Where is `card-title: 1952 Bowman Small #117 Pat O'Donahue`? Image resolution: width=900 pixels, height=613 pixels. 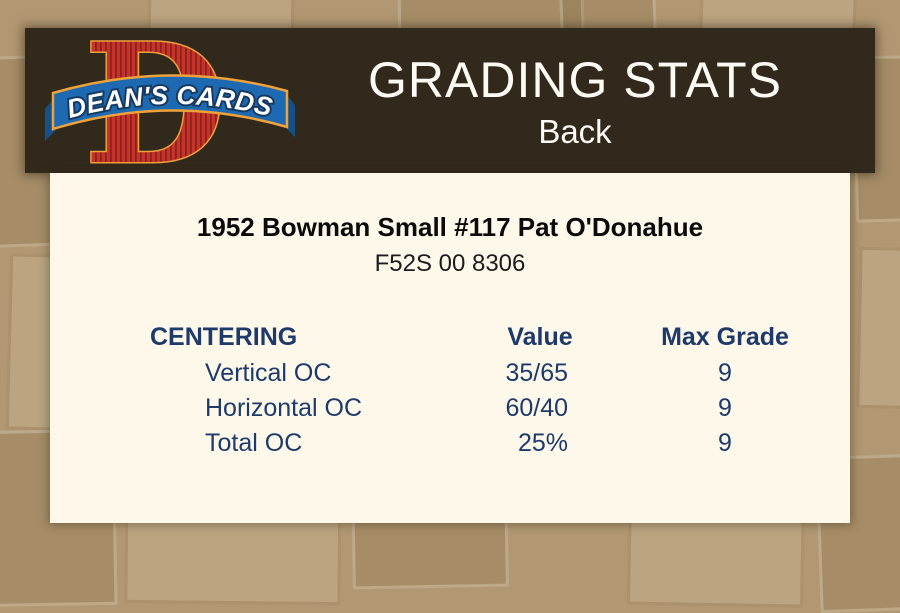 card-title: 1952 Bowman Small #117 Pat O'Donahue is located at coordinates (450, 227).